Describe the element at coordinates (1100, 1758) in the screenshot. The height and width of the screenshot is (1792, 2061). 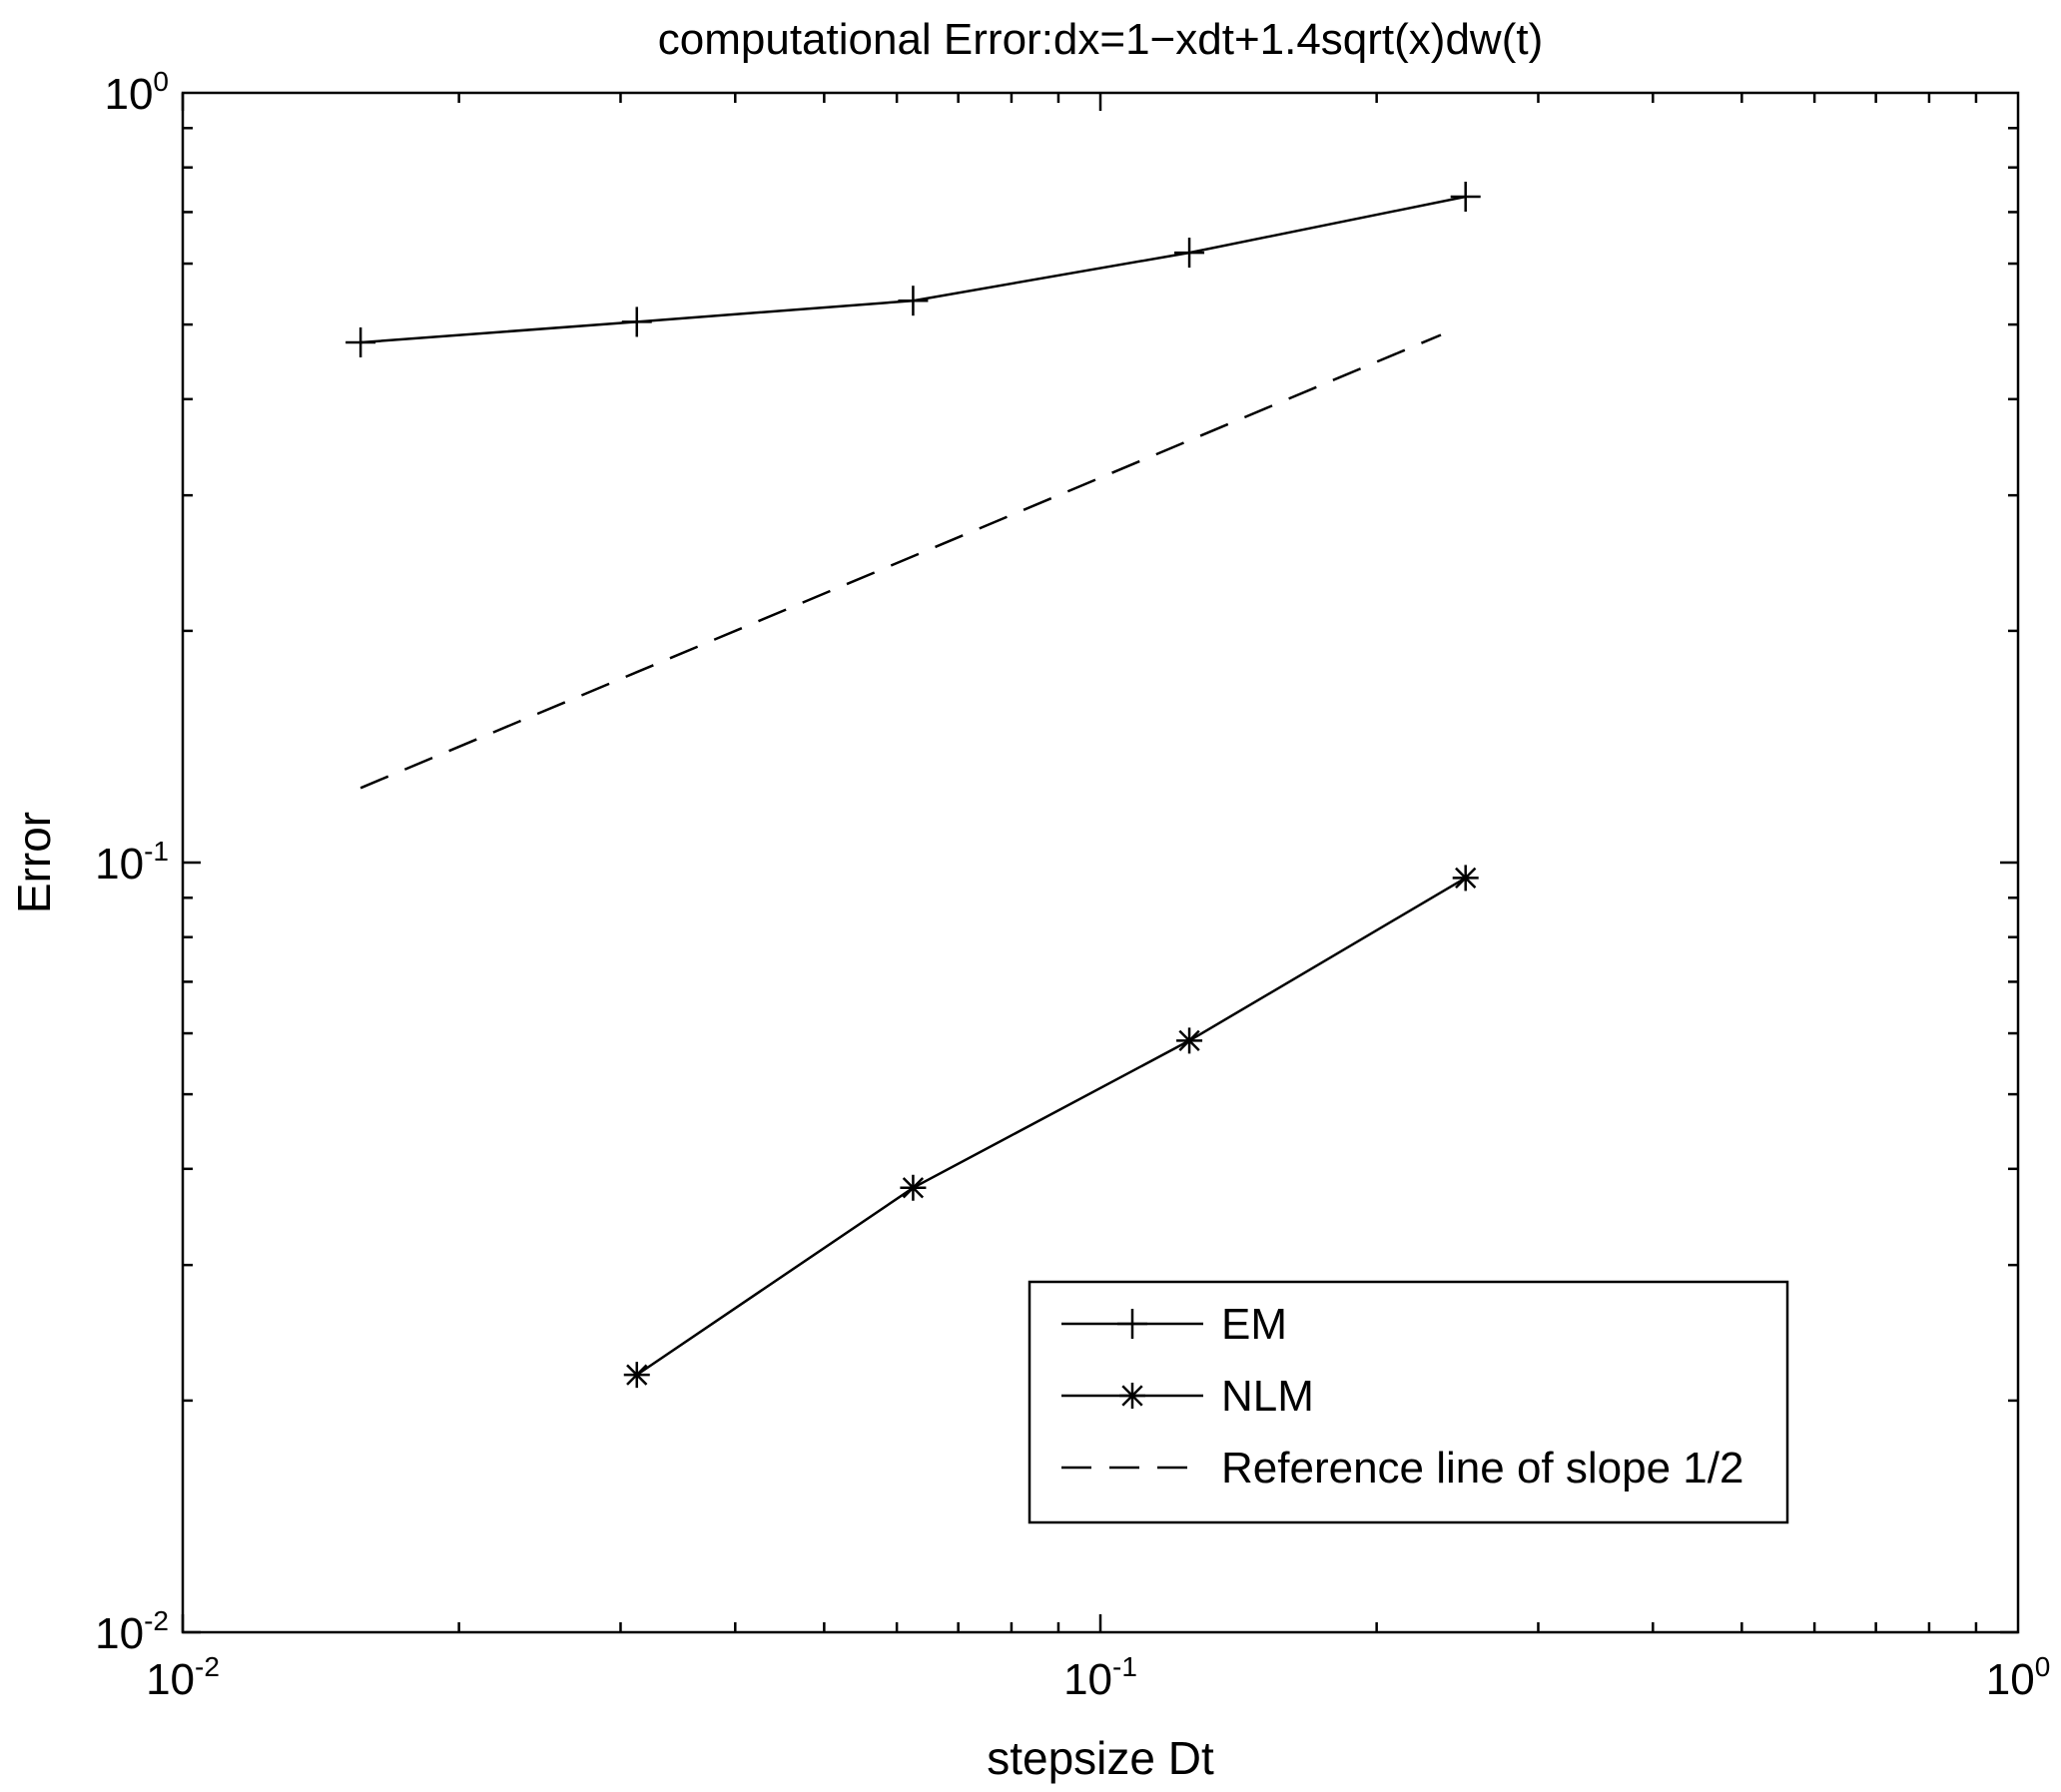
I see `x-axis-label: stepsize Dt` at that location.